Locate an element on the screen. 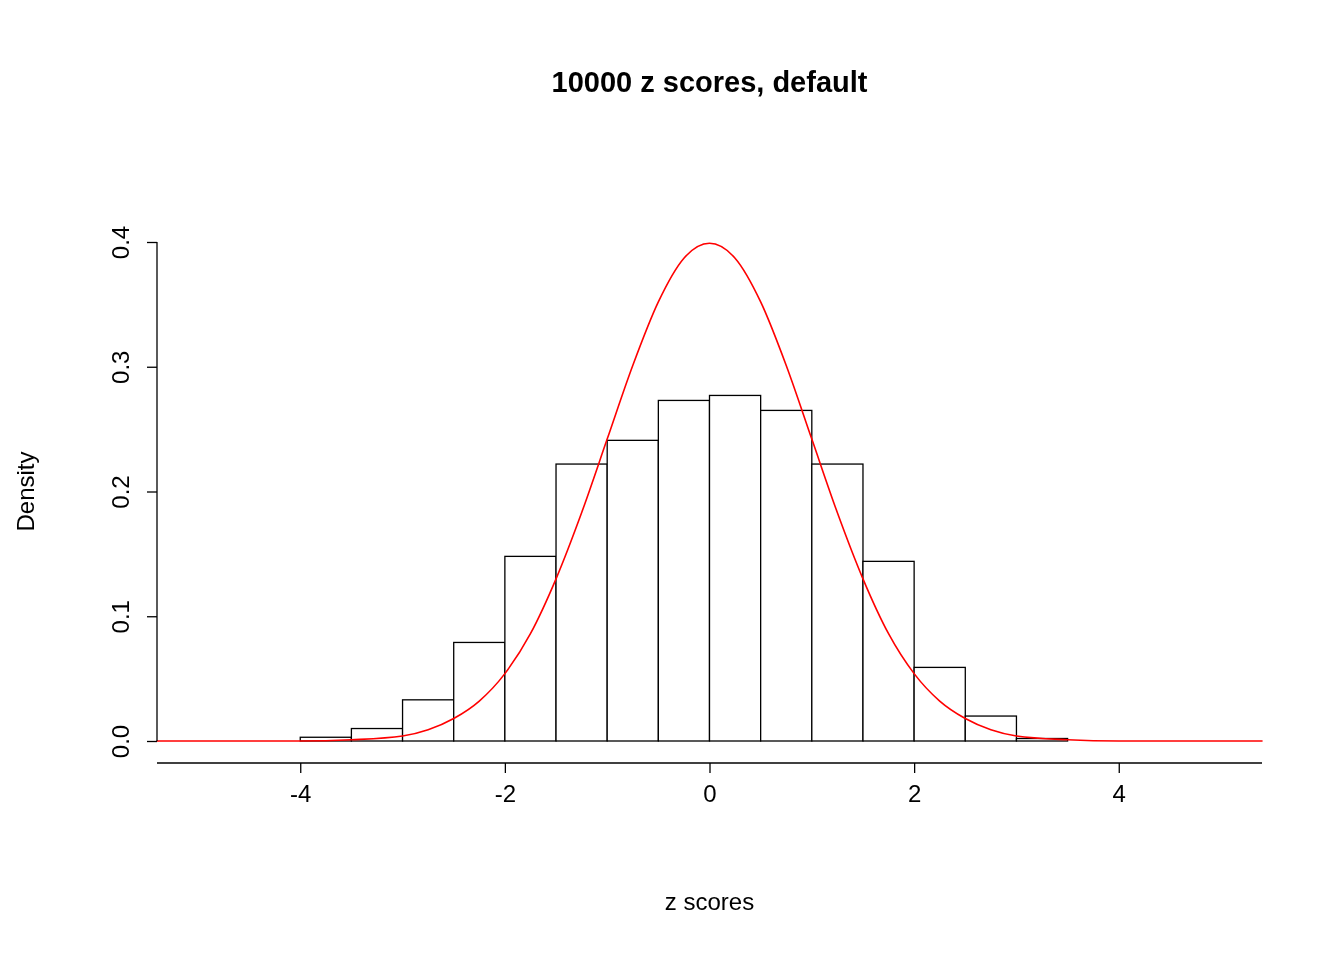 Image resolution: width=1344 pixels, height=960 pixels. y-tick-label: 0.1 is located at coordinates (121, 617).